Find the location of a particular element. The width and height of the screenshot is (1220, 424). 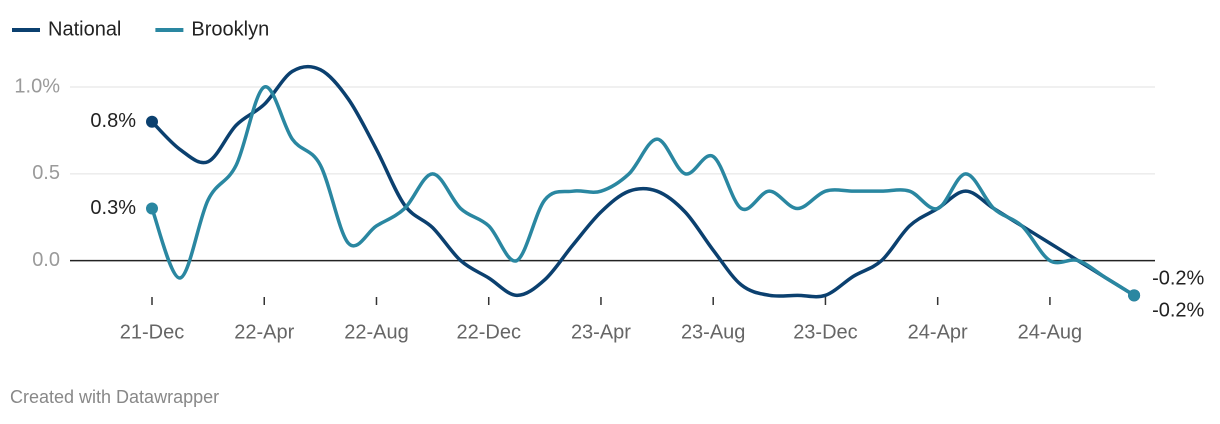

x-tick-label: 22-Dec is located at coordinates (488, 332).